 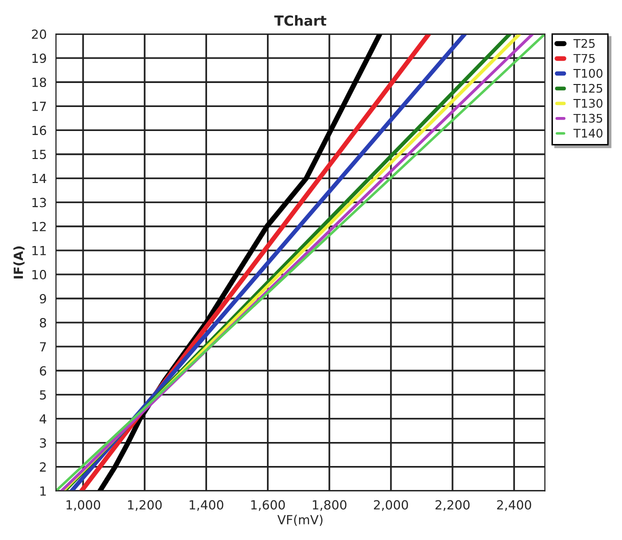 I want to click on y-tick-label: 15, so click(x=39, y=155).